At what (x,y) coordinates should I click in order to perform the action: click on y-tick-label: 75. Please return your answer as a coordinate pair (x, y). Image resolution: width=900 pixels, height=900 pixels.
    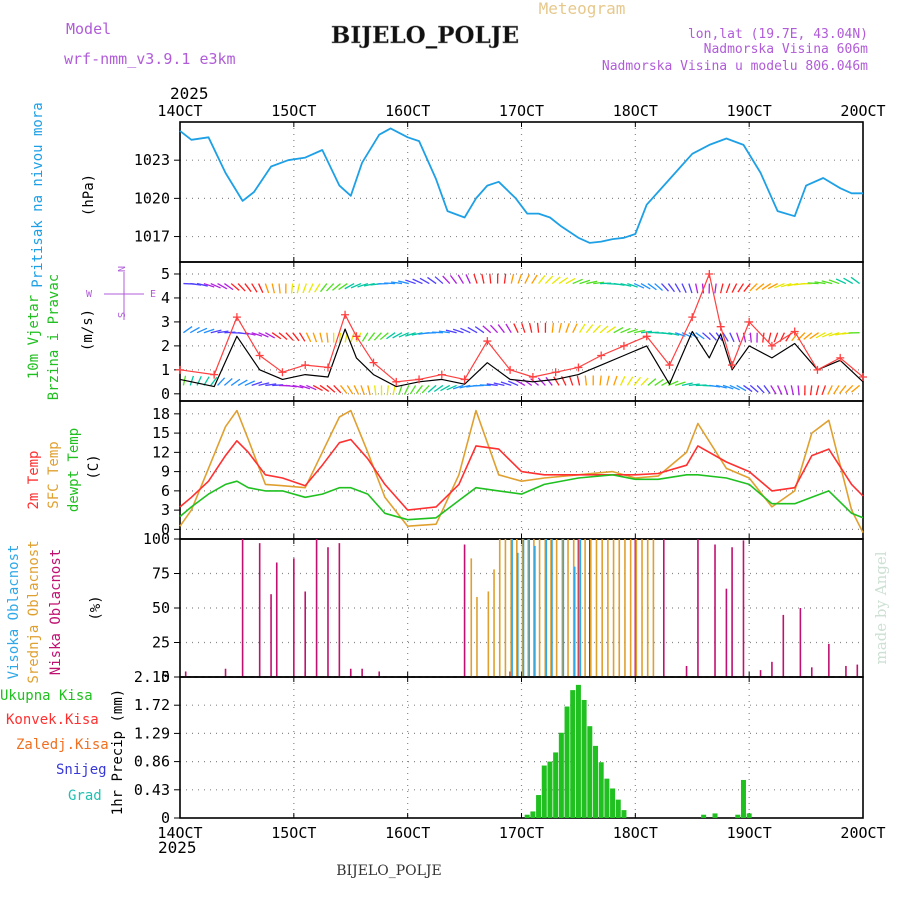
    Looking at the image, I should click on (161, 574).